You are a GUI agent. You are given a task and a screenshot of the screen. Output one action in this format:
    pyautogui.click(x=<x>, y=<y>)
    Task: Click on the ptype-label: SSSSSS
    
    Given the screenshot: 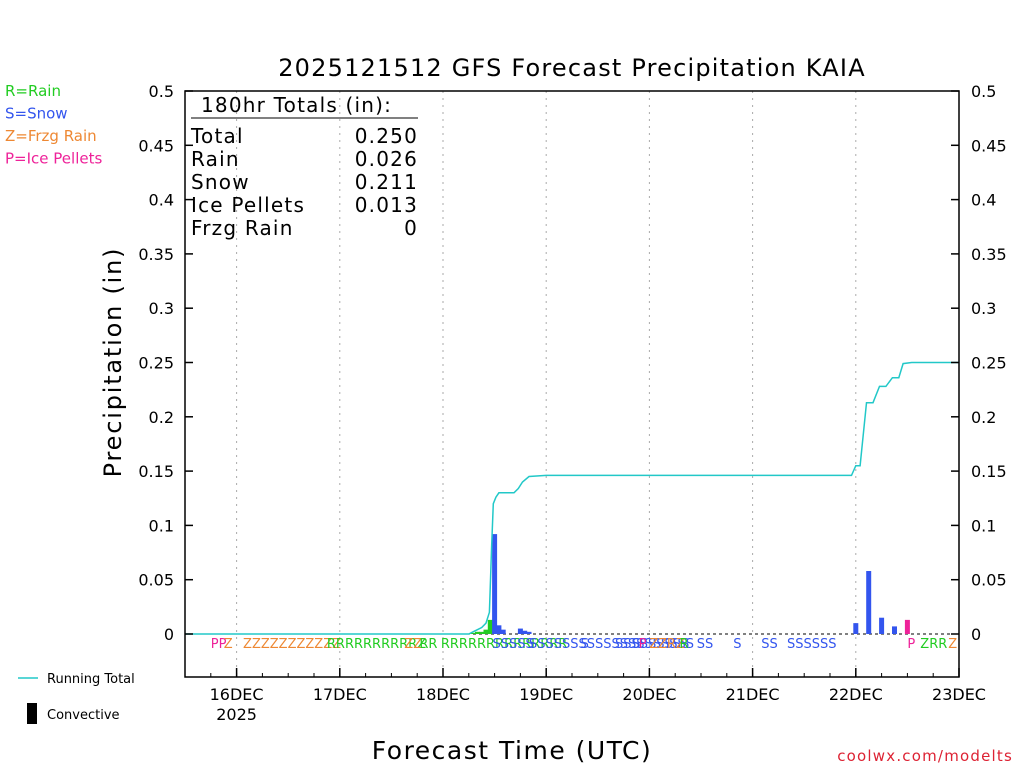 What is the action you would take?
    pyautogui.click(x=812, y=644)
    